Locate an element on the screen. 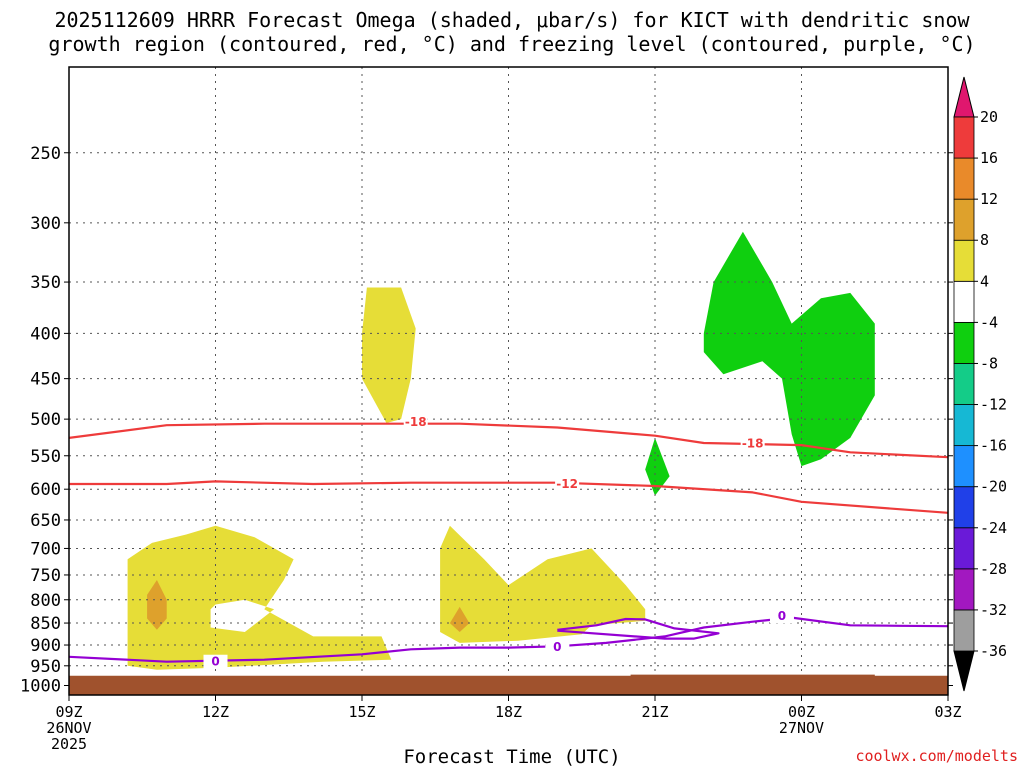  contour-label-1-0: -12 is located at coordinates (567, 484).